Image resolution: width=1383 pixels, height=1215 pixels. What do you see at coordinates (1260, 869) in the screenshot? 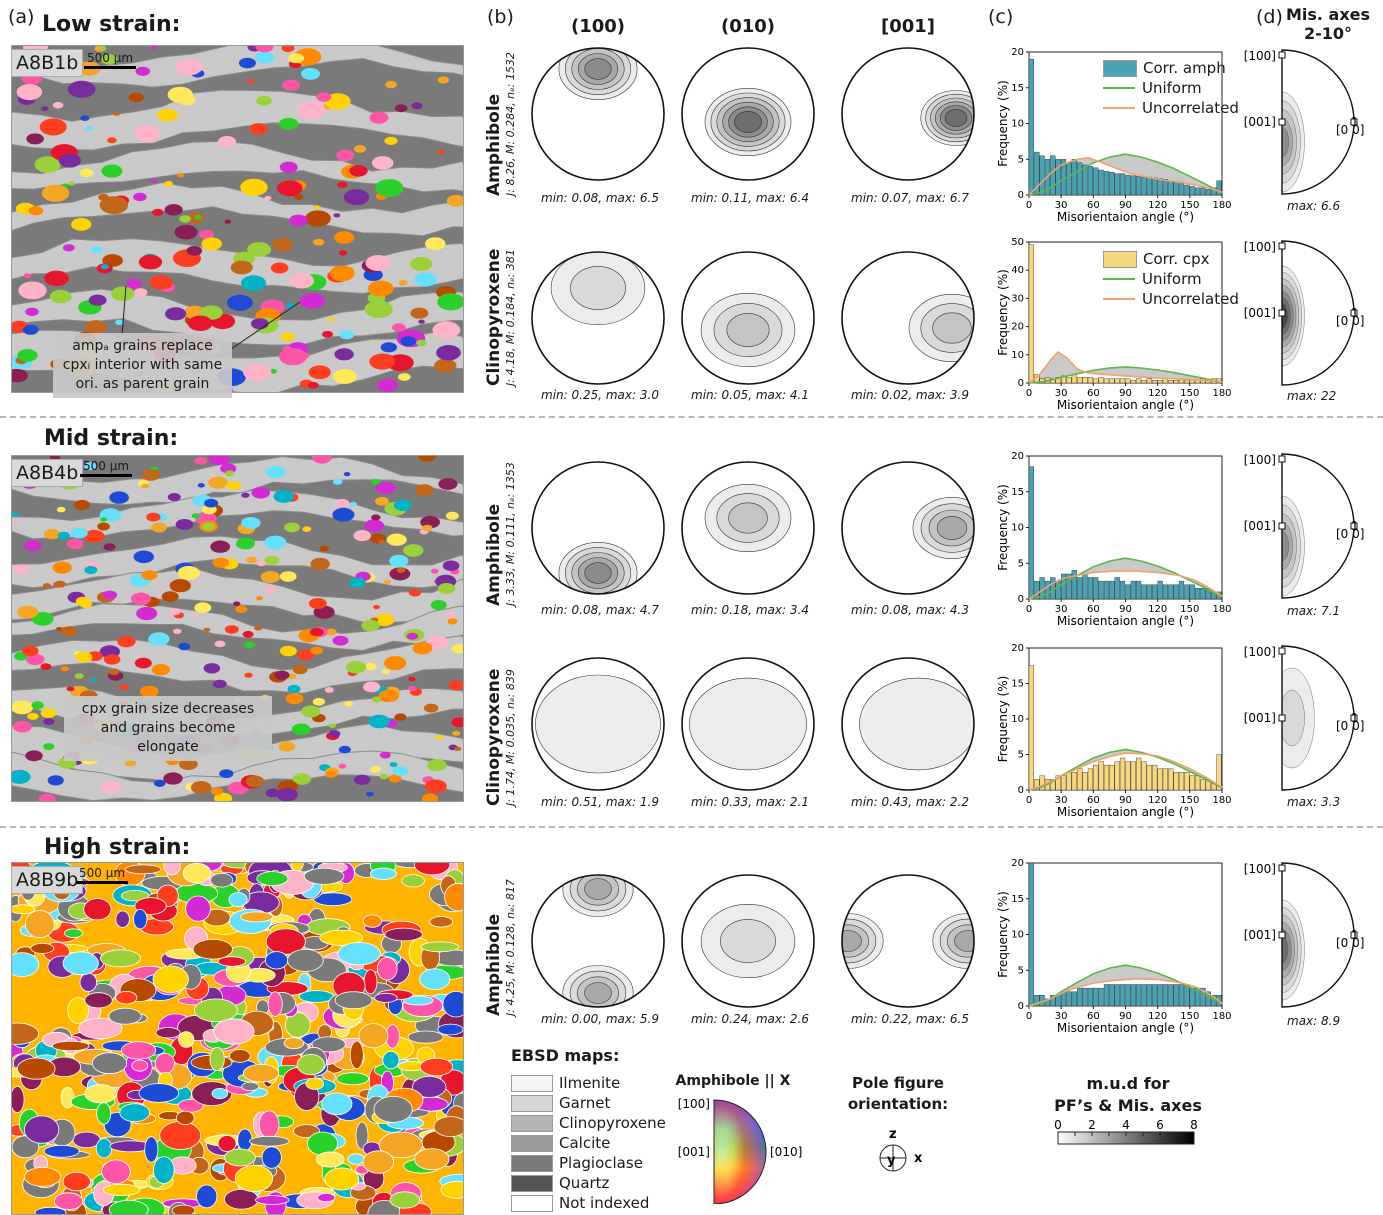
I see `misax-label-100: [100]` at bounding box center [1260, 869].